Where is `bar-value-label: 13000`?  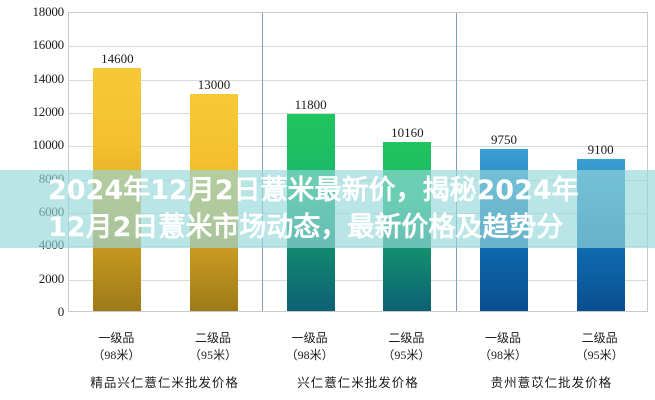 bar-value-label: 13000 is located at coordinates (214, 85).